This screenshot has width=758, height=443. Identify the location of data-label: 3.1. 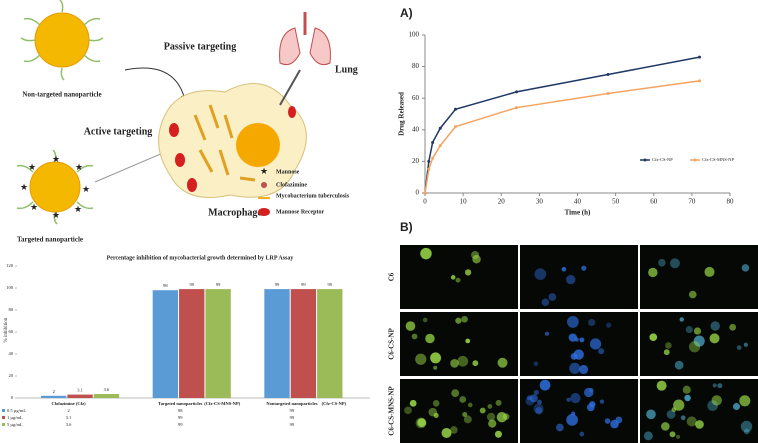
(80, 390).